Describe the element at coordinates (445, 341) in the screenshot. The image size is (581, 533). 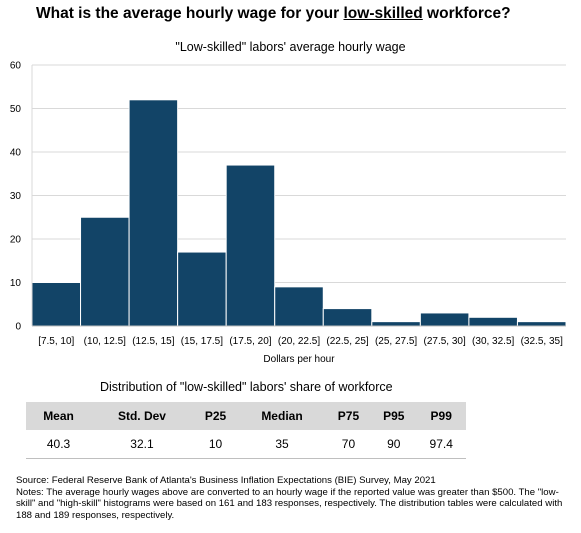
I see `x-tick-label: (27.5, 30]` at that location.